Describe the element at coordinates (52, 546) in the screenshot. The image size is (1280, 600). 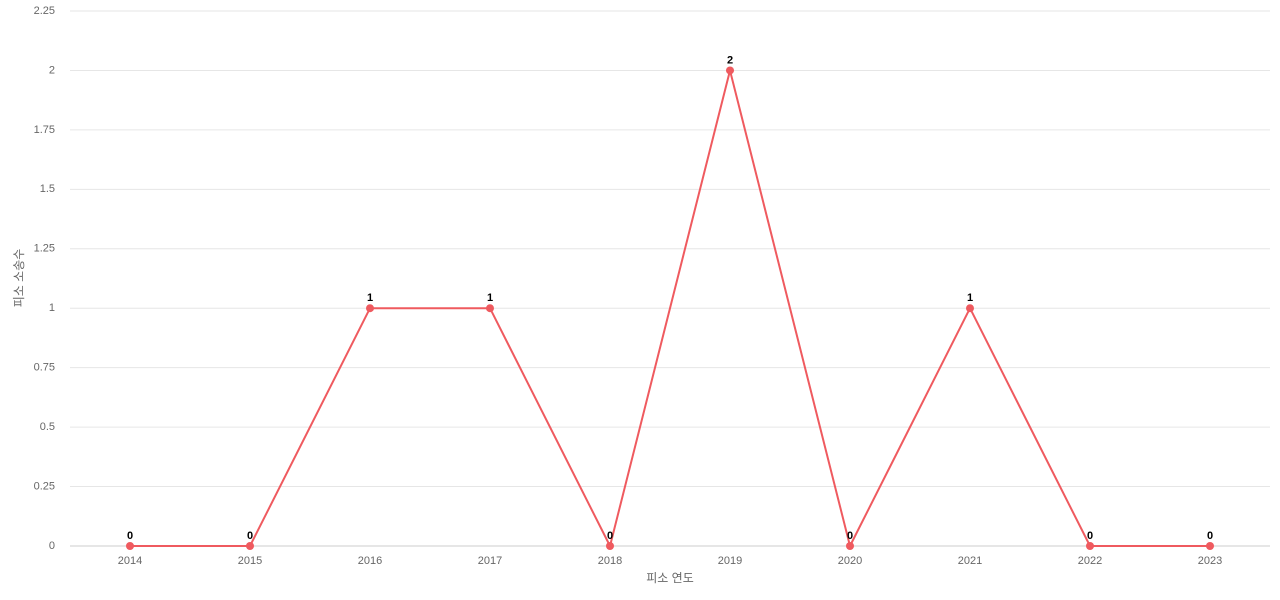
I see `y-tick-label: 0` at that location.